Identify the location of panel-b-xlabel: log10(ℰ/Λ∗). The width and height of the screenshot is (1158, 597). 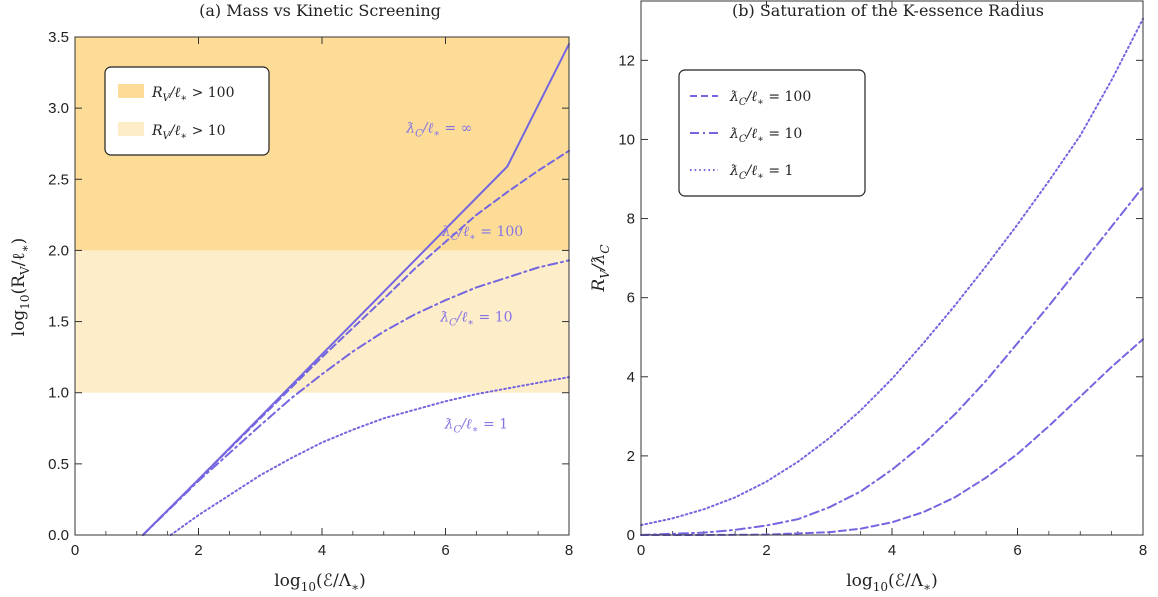
(892, 582).